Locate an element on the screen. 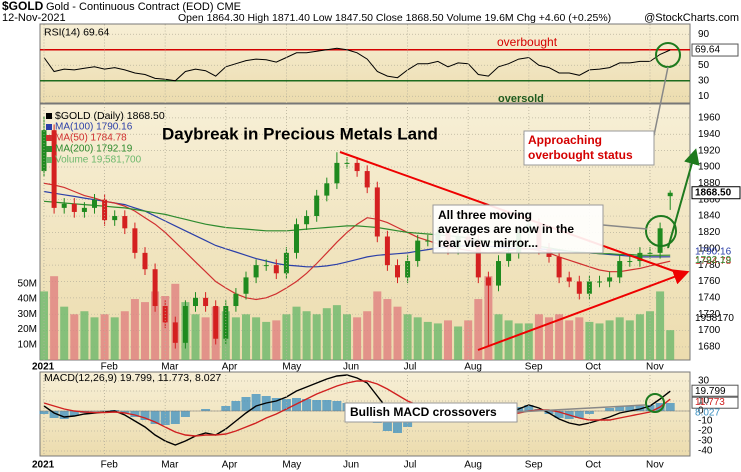  legend-label: MA(50) 1784.78 is located at coordinates (91, 138).